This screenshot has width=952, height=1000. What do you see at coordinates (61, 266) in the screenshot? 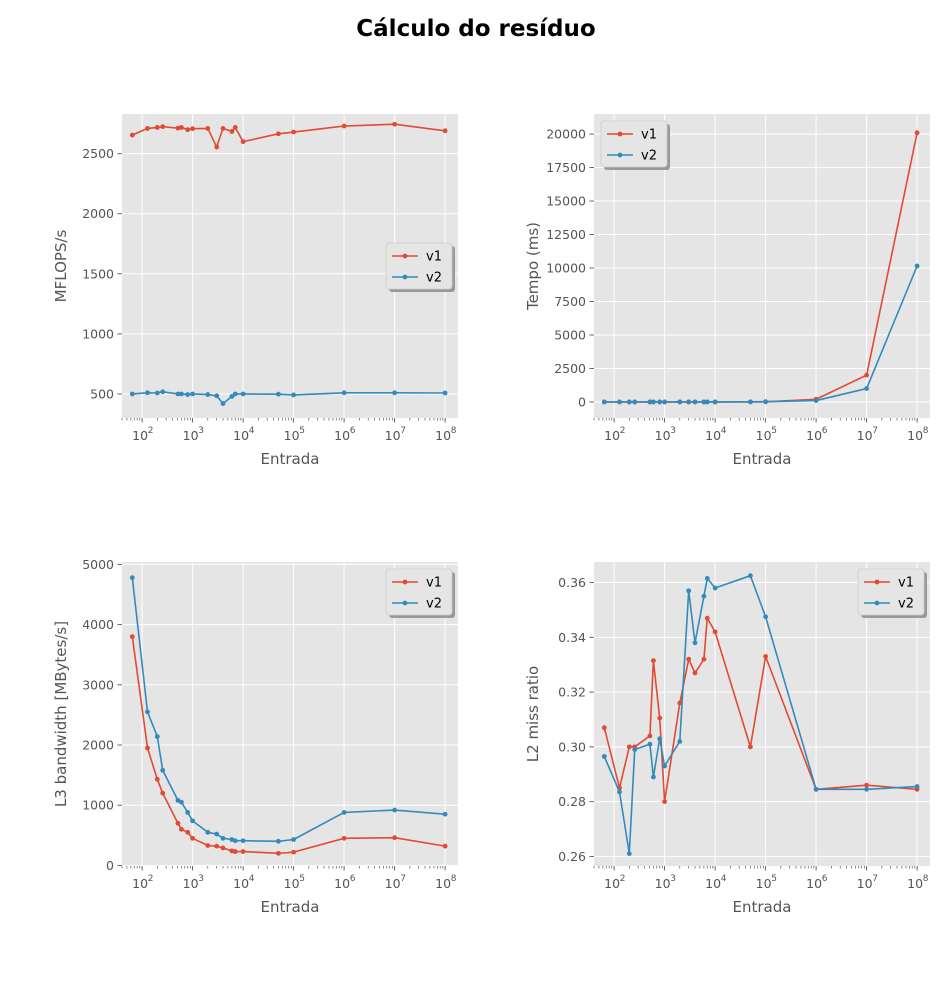
I see `y-axis-label: MFLOPS/s` at bounding box center [61, 266].